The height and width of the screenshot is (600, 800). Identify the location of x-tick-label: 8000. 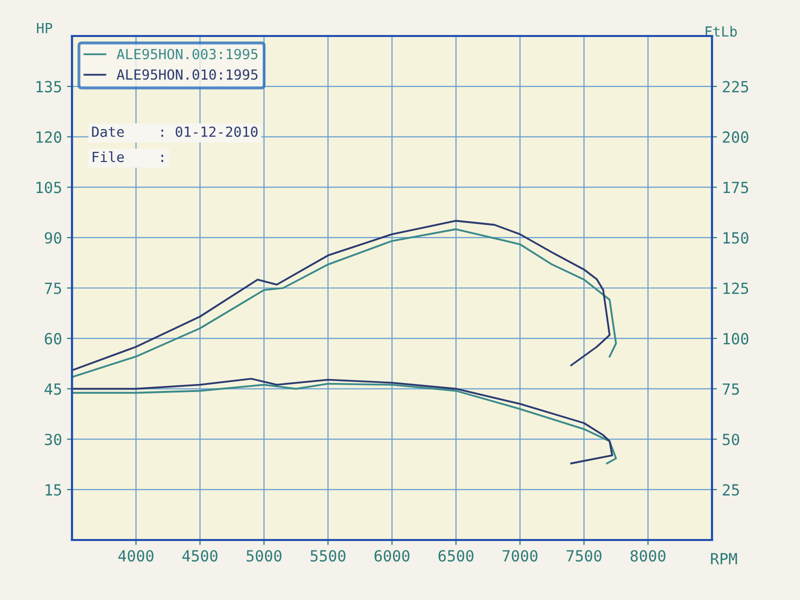
(648, 556).